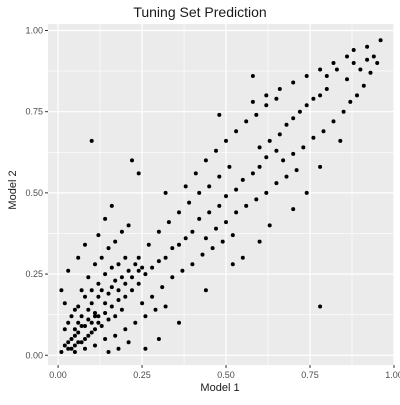  I want to click on x-tick-label: 0.75, so click(310, 375).